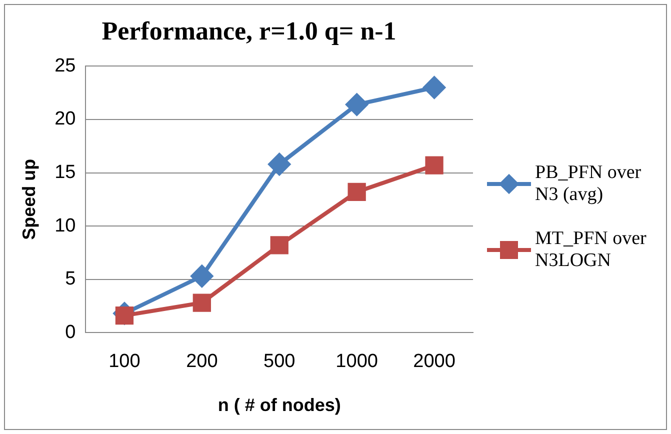 The width and height of the screenshot is (671, 434). What do you see at coordinates (280, 361) in the screenshot?
I see `x-tick-label: 500` at bounding box center [280, 361].